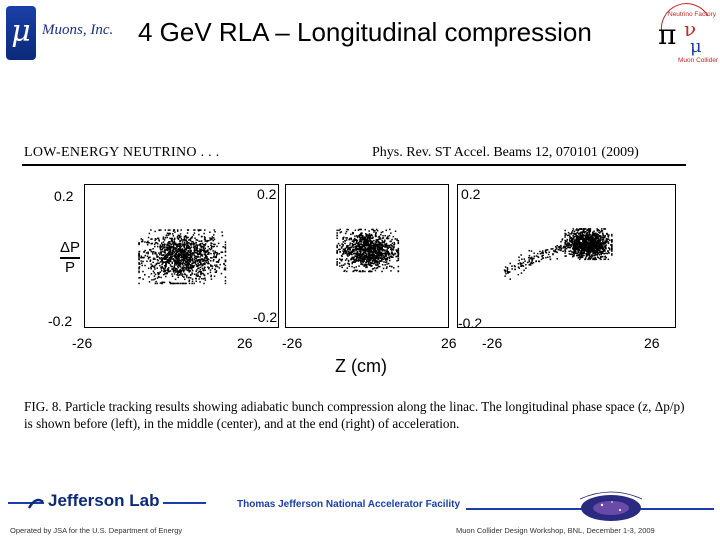  What do you see at coordinates (688, 33) in the screenshot?
I see `nfmcc-logo: Neutrino Factory π ν μ Muon Collider` at bounding box center [688, 33].